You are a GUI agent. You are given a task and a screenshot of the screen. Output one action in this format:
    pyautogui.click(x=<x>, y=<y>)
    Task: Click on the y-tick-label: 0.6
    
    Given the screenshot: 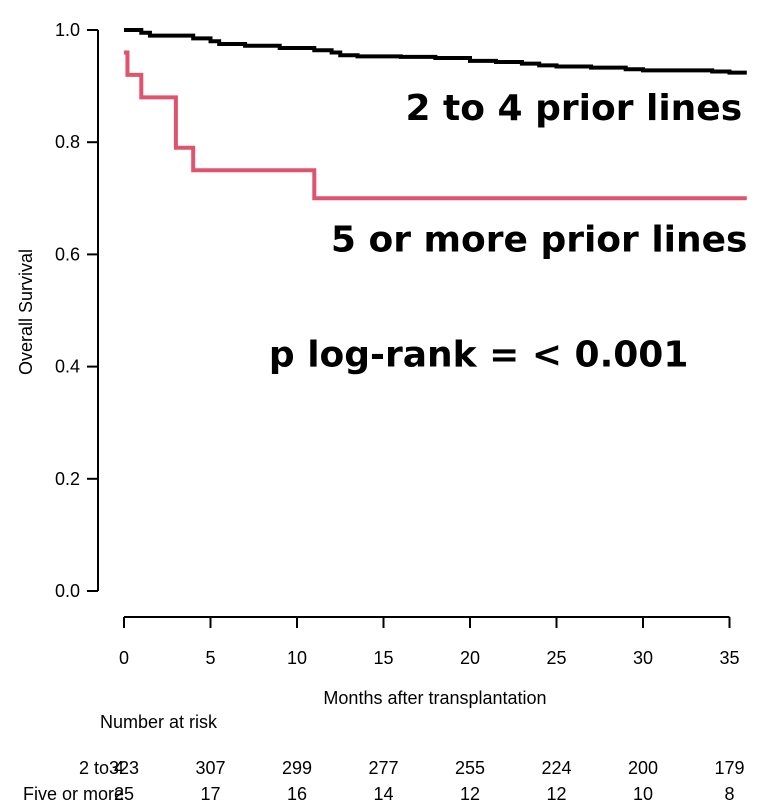 What is the action you would take?
    pyautogui.click(x=67, y=254)
    